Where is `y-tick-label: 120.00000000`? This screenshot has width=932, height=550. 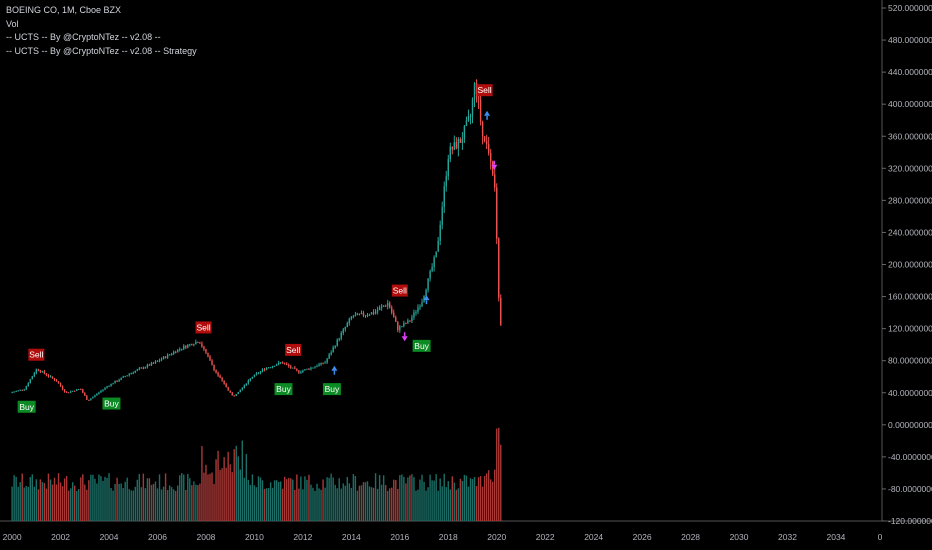
y-tick-label: 120.00000000 is located at coordinates (910, 329).